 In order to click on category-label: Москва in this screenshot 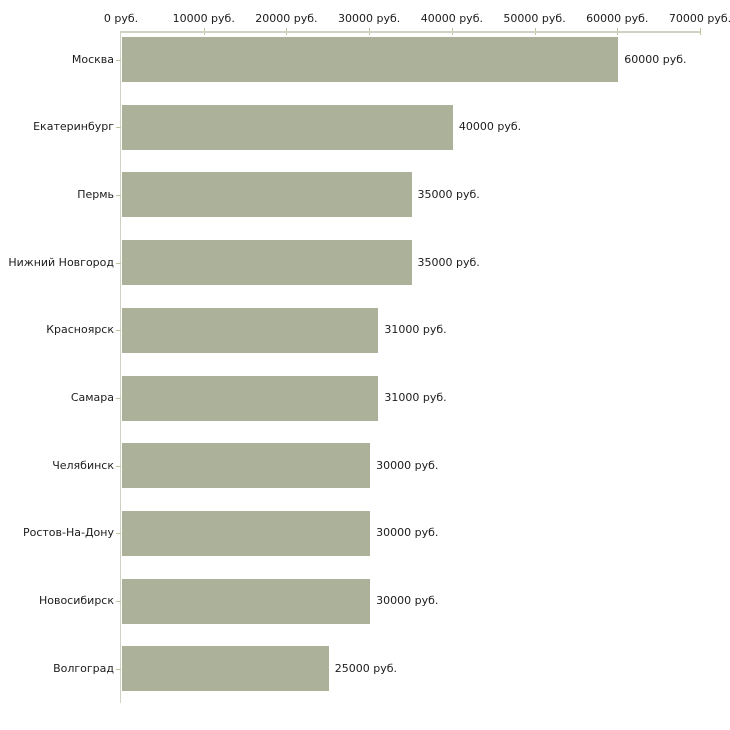, I will do `click(92, 59)`.